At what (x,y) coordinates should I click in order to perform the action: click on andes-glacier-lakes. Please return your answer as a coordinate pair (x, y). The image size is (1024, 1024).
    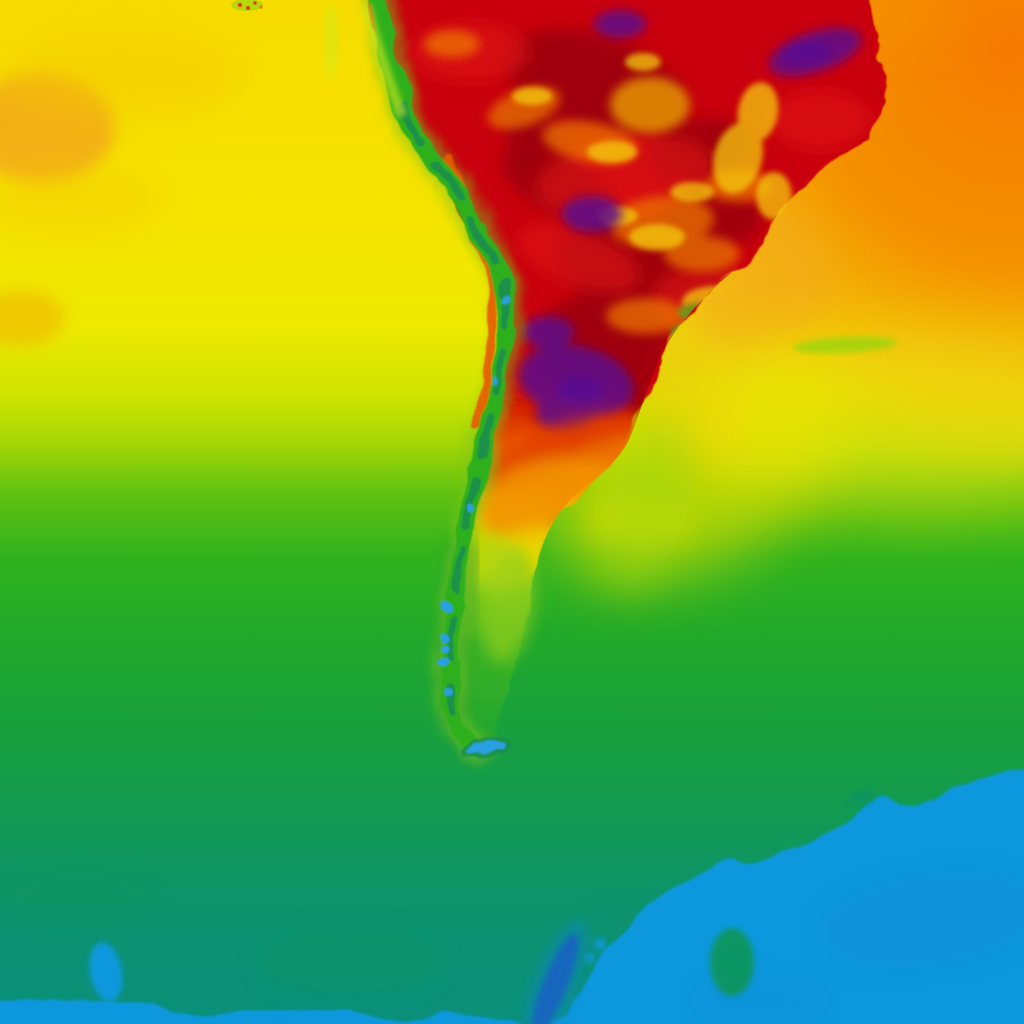
    Looking at the image, I should click on (473, 496).